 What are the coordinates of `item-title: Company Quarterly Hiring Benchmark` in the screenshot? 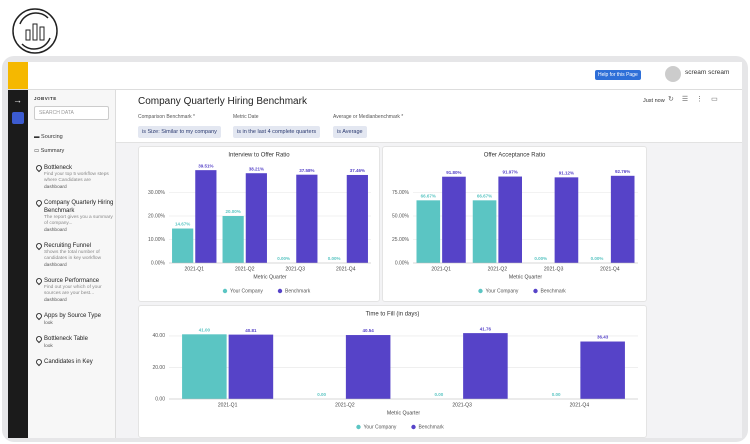 It's located at (79, 207).